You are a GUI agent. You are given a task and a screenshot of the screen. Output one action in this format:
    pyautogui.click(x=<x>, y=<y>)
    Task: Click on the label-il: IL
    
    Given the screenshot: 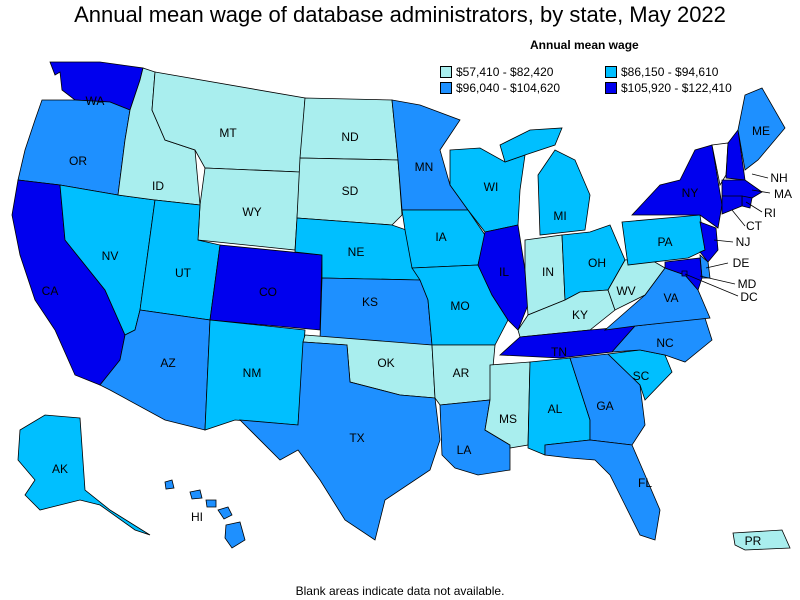 What is the action you would take?
    pyautogui.click(x=504, y=272)
    